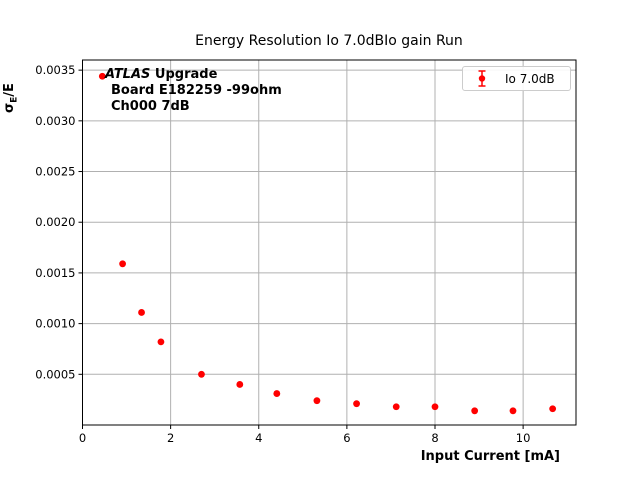  What do you see at coordinates (184, 74) in the screenshot?
I see `annotation-upgrade-text: Upgrade` at bounding box center [184, 74].